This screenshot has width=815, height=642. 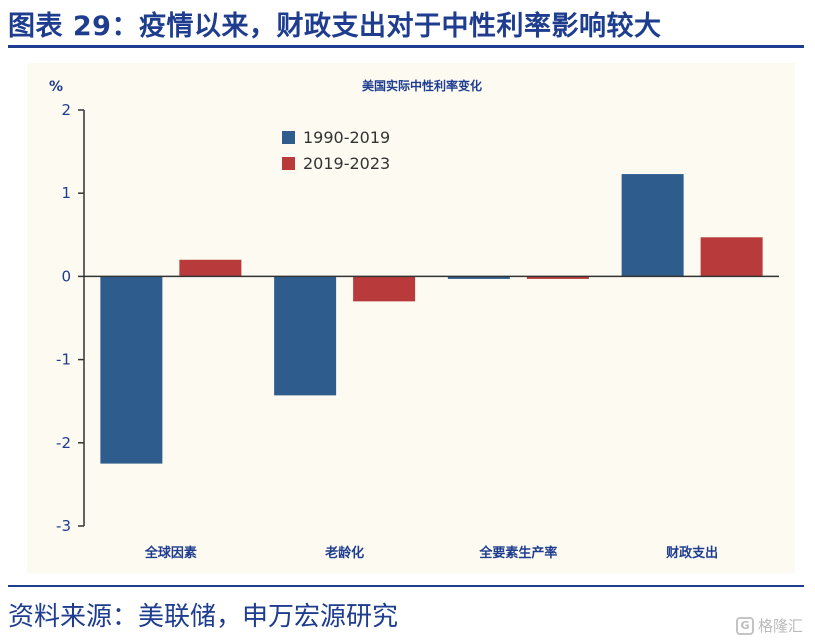 I want to click on bar-2019-2023-老龄化, so click(x=384, y=289).